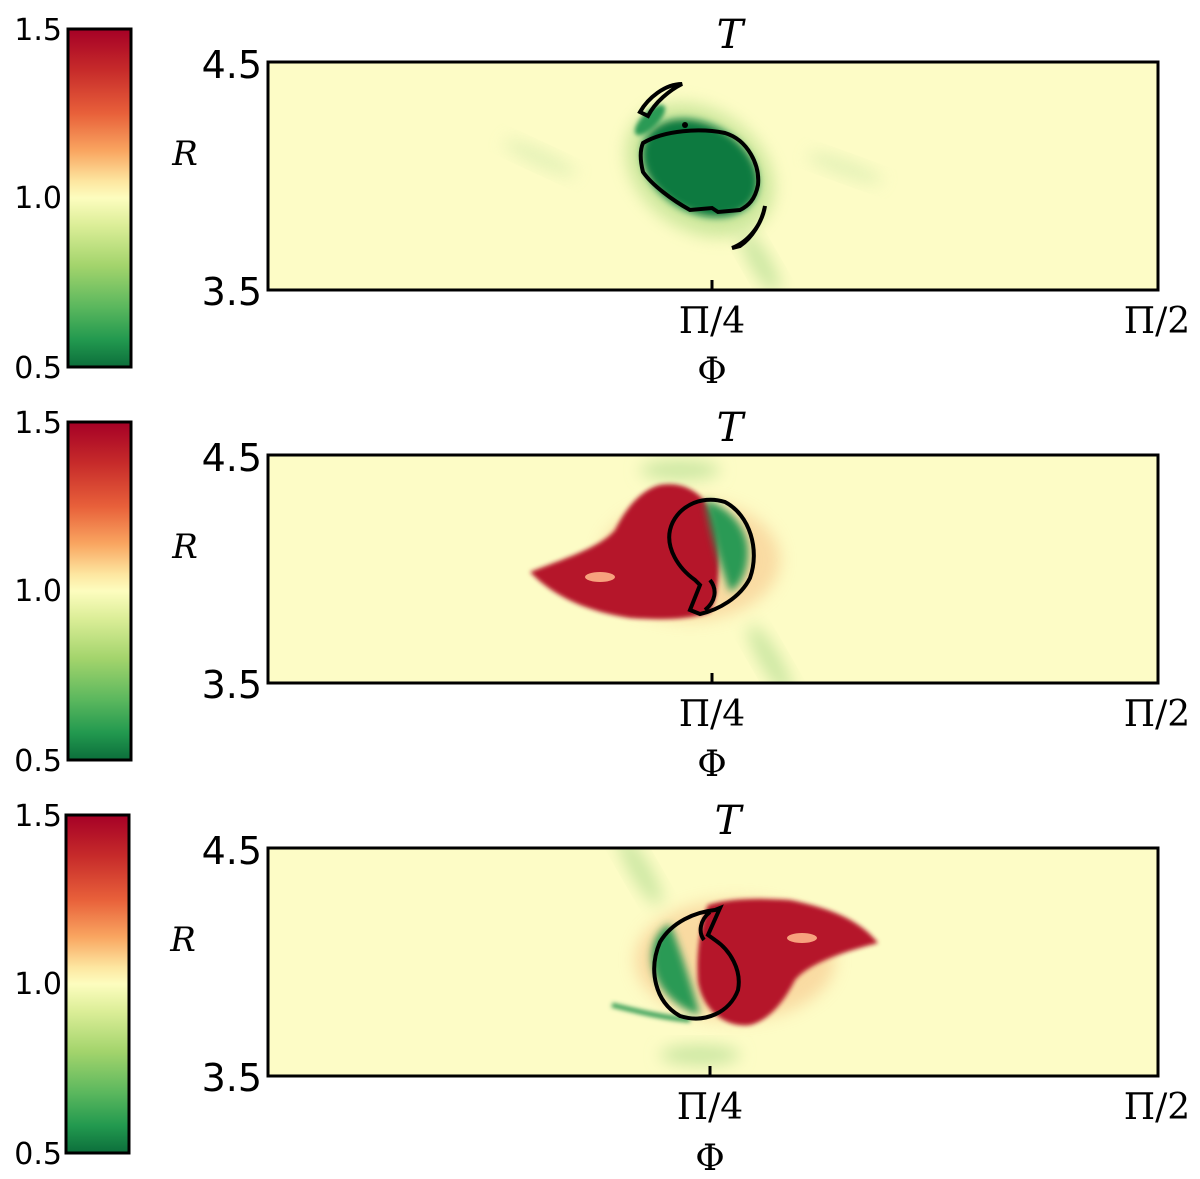  I want to click on colorbar-3-bar, so click(97, 984).